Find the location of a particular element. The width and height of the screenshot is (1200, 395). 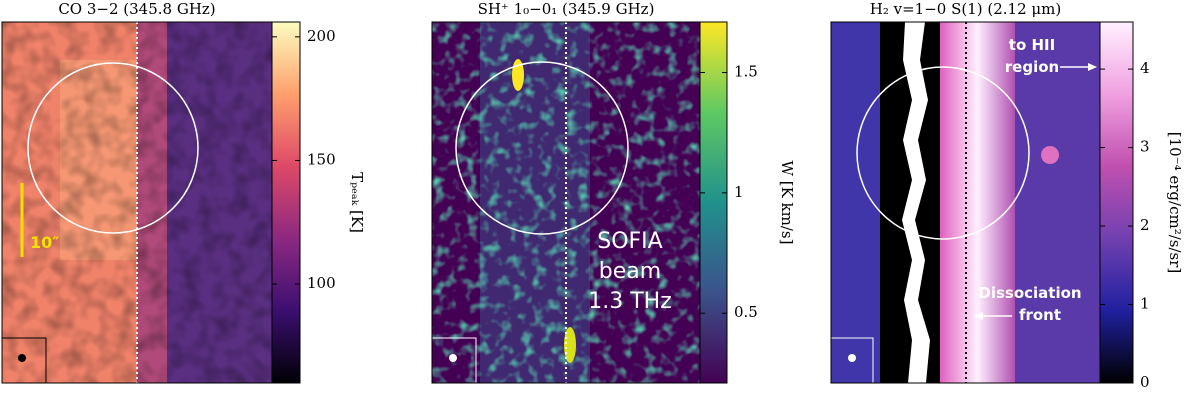

panel-title: CO 3−2 (345.8 GHz) is located at coordinates (136, 9).